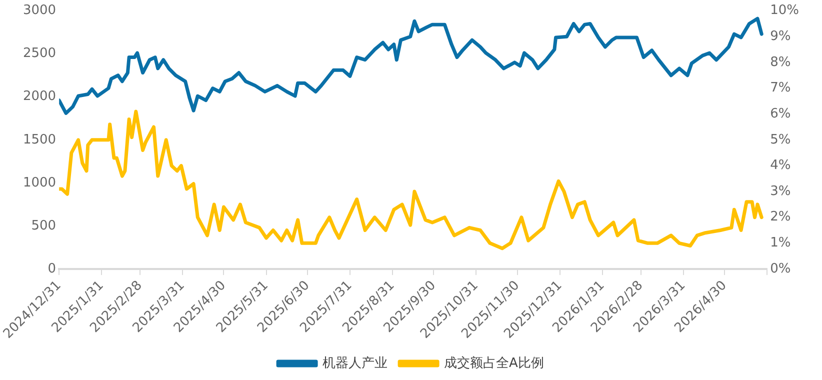  Describe the element at coordinates (39, 10) in the screenshot. I see `y-tick-label: 3000` at that location.